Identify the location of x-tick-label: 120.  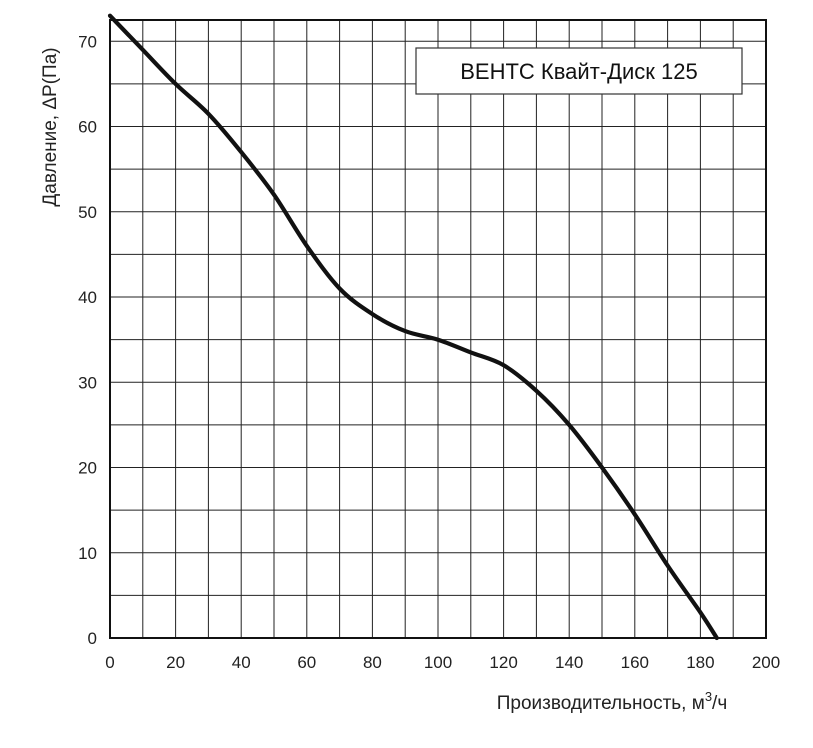
(503, 662).